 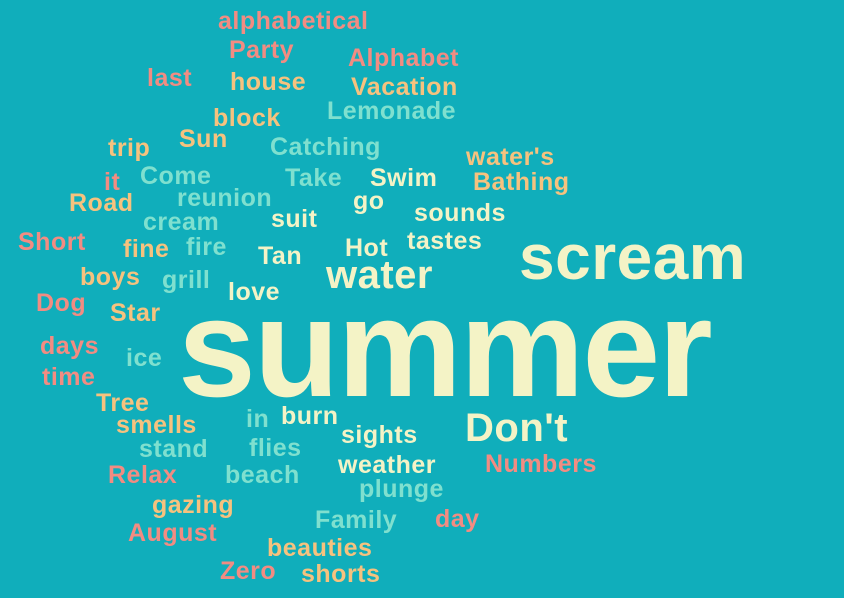 What do you see at coordinates (275, 448) in the screenshot?
I see `word-flies: flies` at bounding box center [275, 448].